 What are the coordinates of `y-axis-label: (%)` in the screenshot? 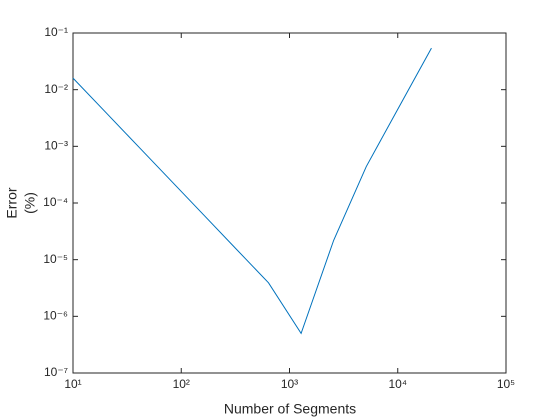 It's located at (30, 203).